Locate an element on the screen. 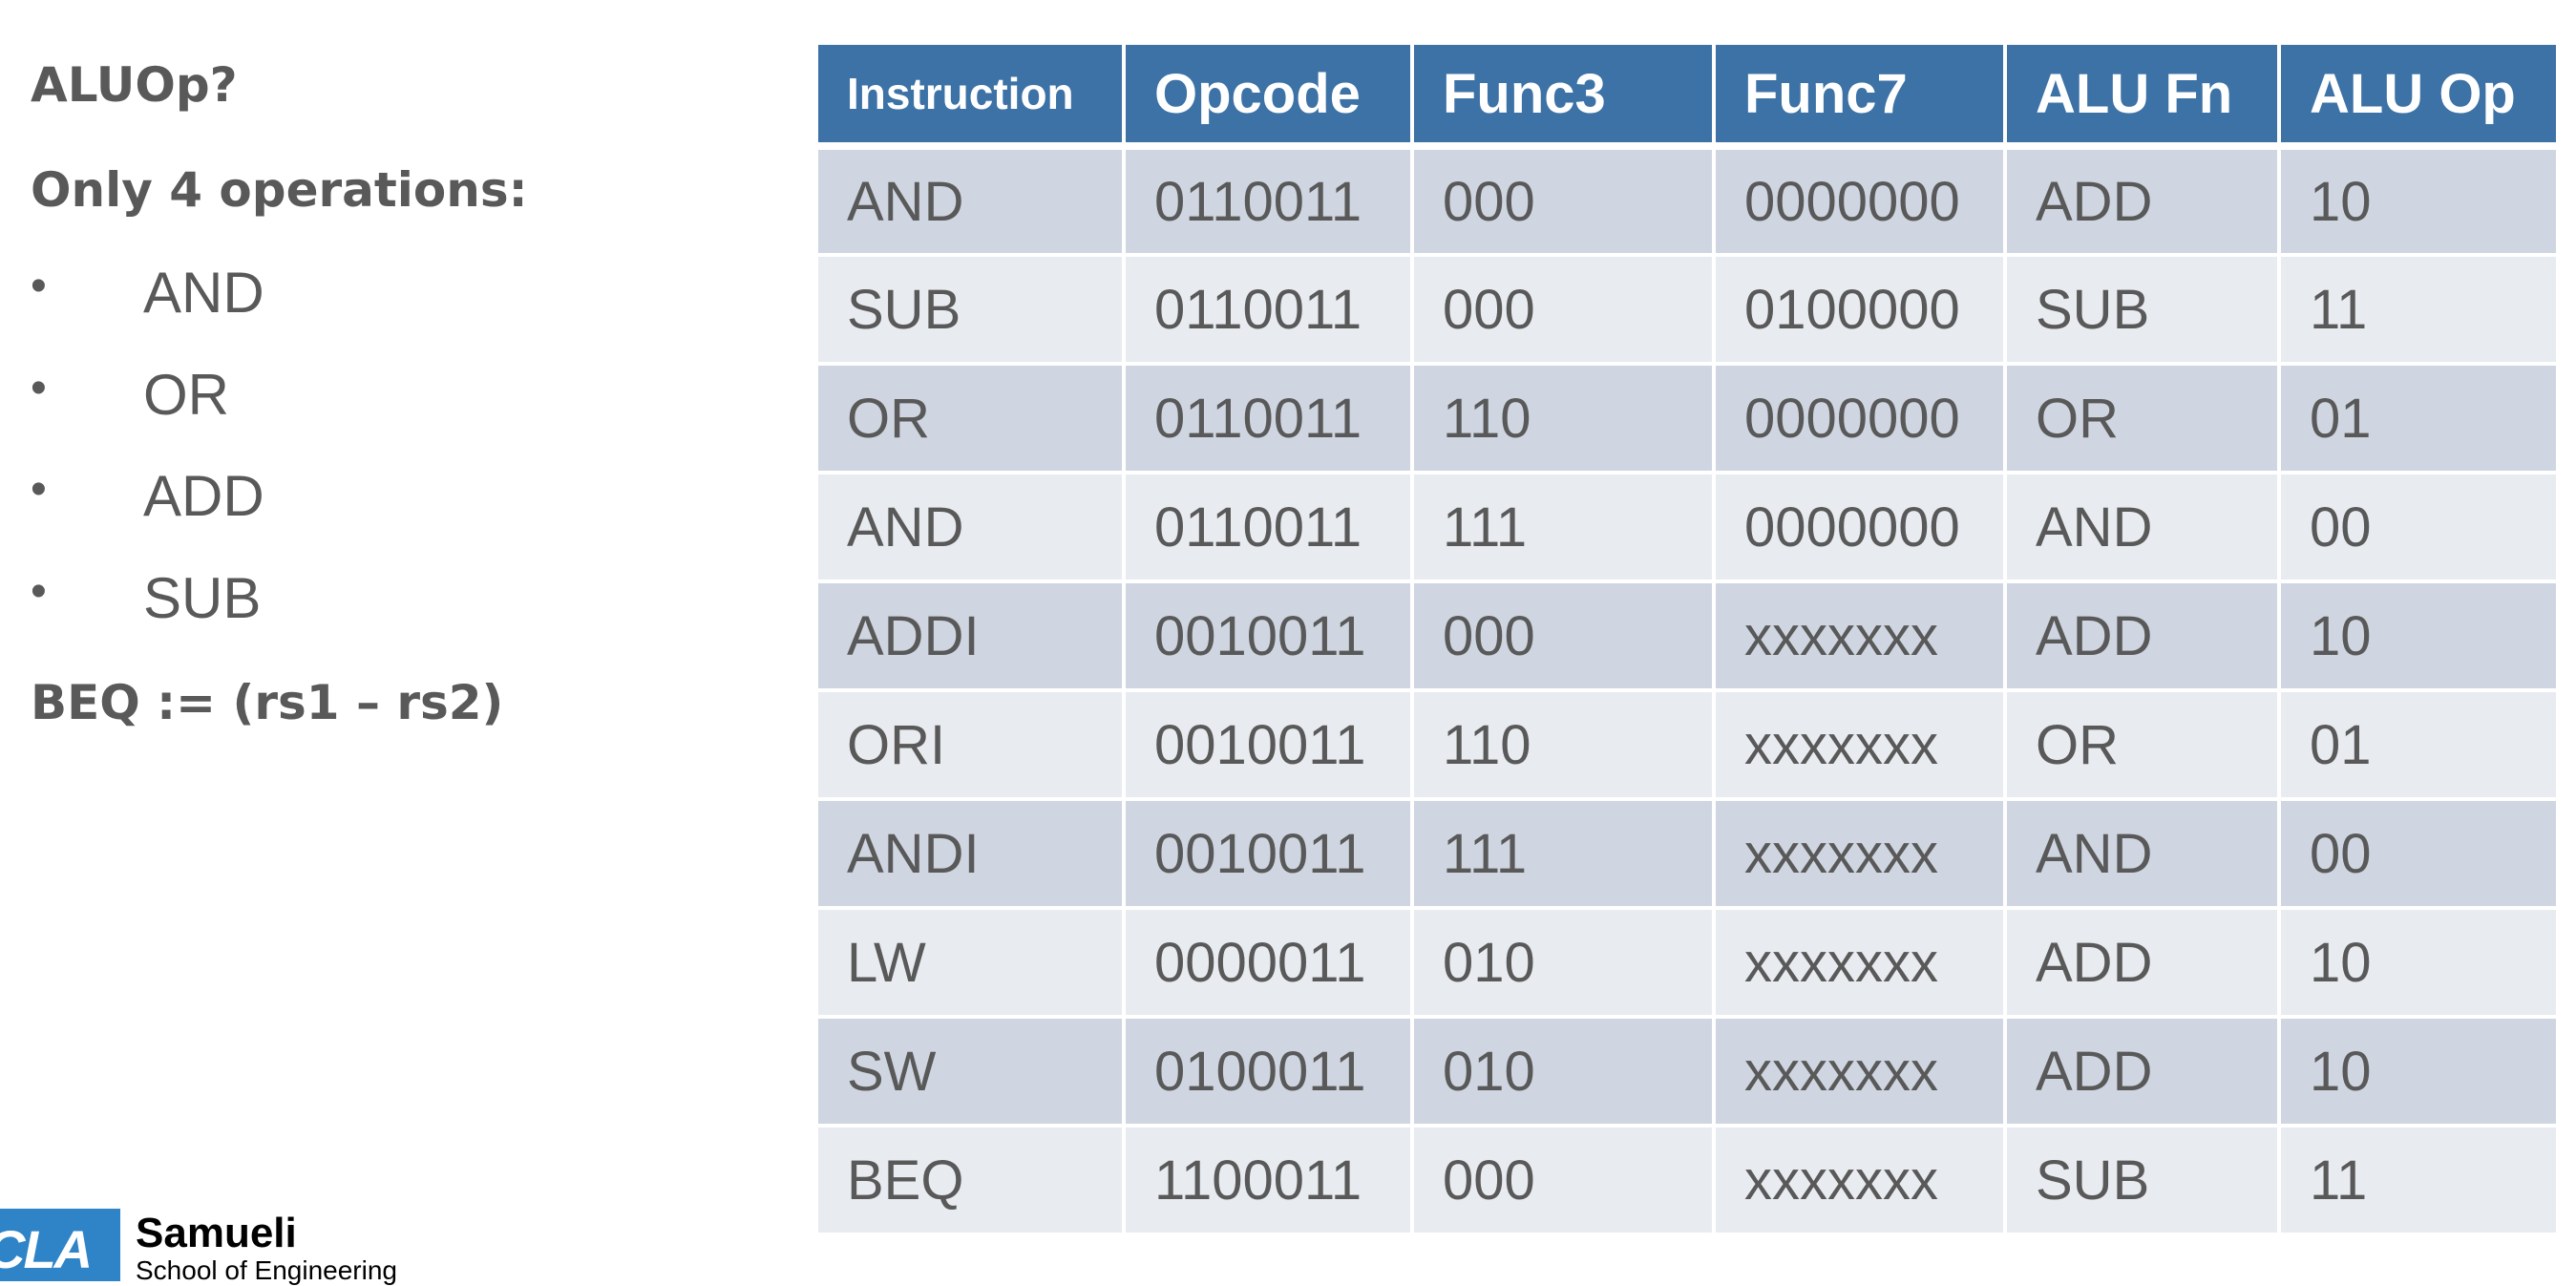  cell-instruction: SUB is located at coordinates (972, 310).